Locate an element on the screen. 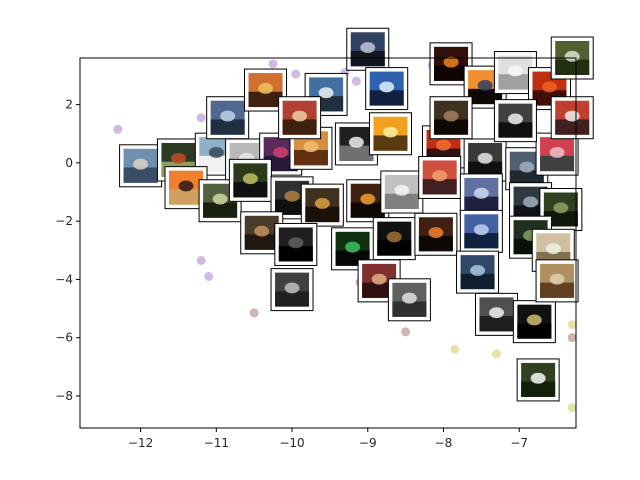 This screenshot has width=640, height=480. y-tick-label-2: −2 is located at coordinates (64, 221).